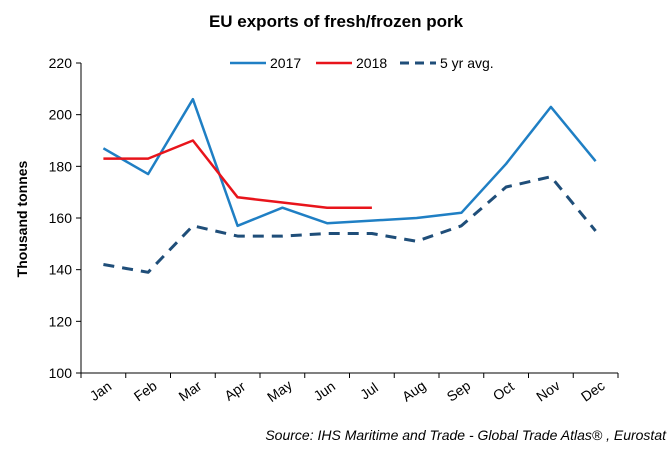  I want to click on x-tick-label: Jul, so click(369, 390).